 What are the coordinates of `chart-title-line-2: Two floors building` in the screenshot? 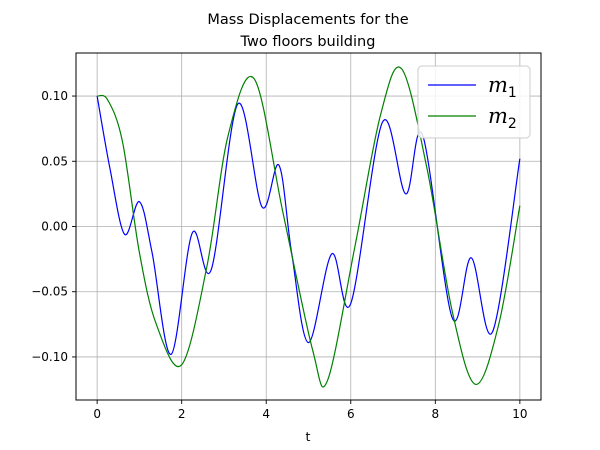 It's located at (308, 42).